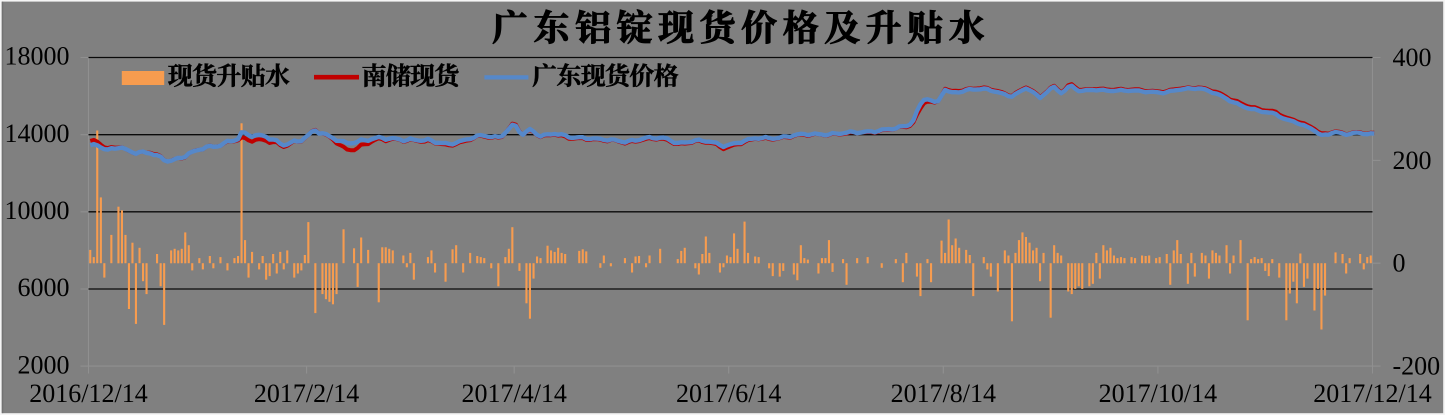 Image resolution: width=1445 pixels, height=415 pixels. What do you see at coordinates (1417, 366) in the screenshot?
I see `svg-text: -200` at bounding box center [1417, 366].